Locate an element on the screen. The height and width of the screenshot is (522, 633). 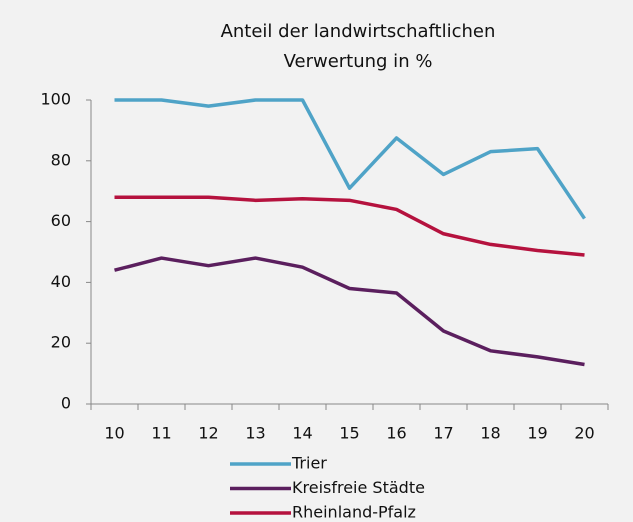
chart-title: Verwertung in % is located at coordinates (358, 61).